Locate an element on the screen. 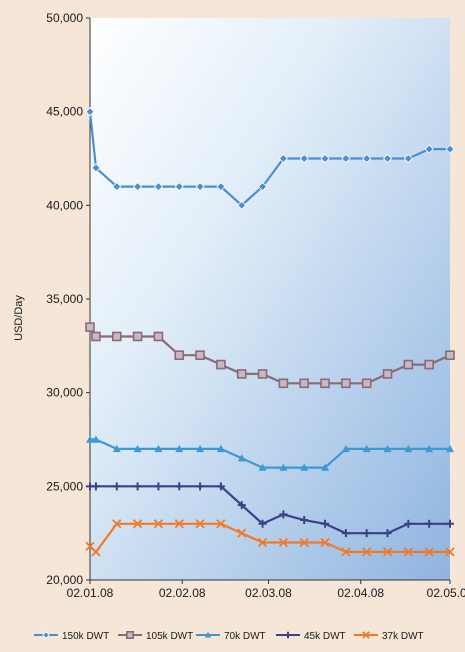  y-tick-label: 35,000 is located at coordinates (64, 299).